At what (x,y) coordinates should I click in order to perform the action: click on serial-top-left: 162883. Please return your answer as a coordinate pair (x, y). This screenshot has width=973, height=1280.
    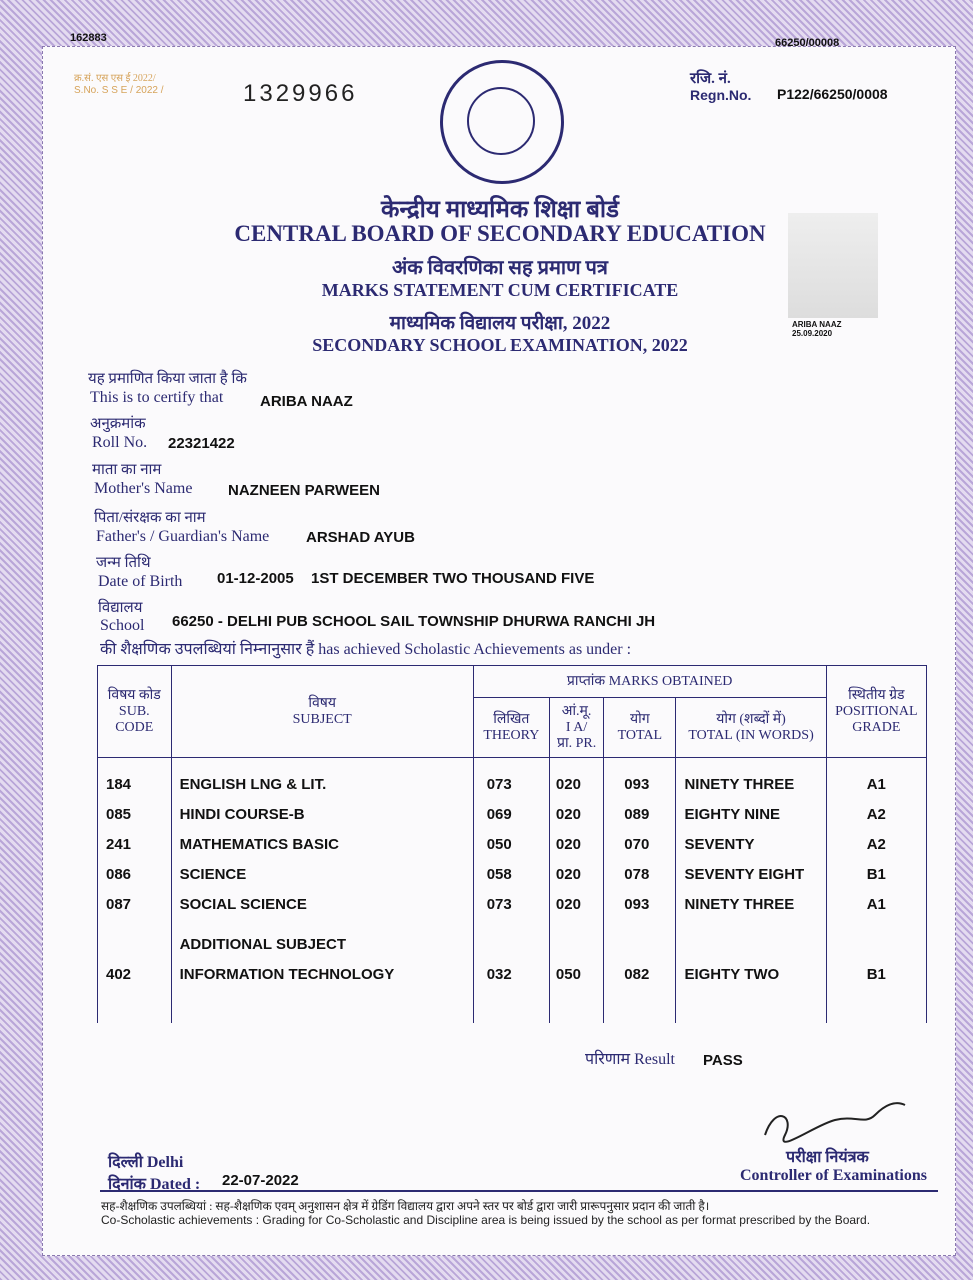
    Looking at the image, I should click on (88, 38).